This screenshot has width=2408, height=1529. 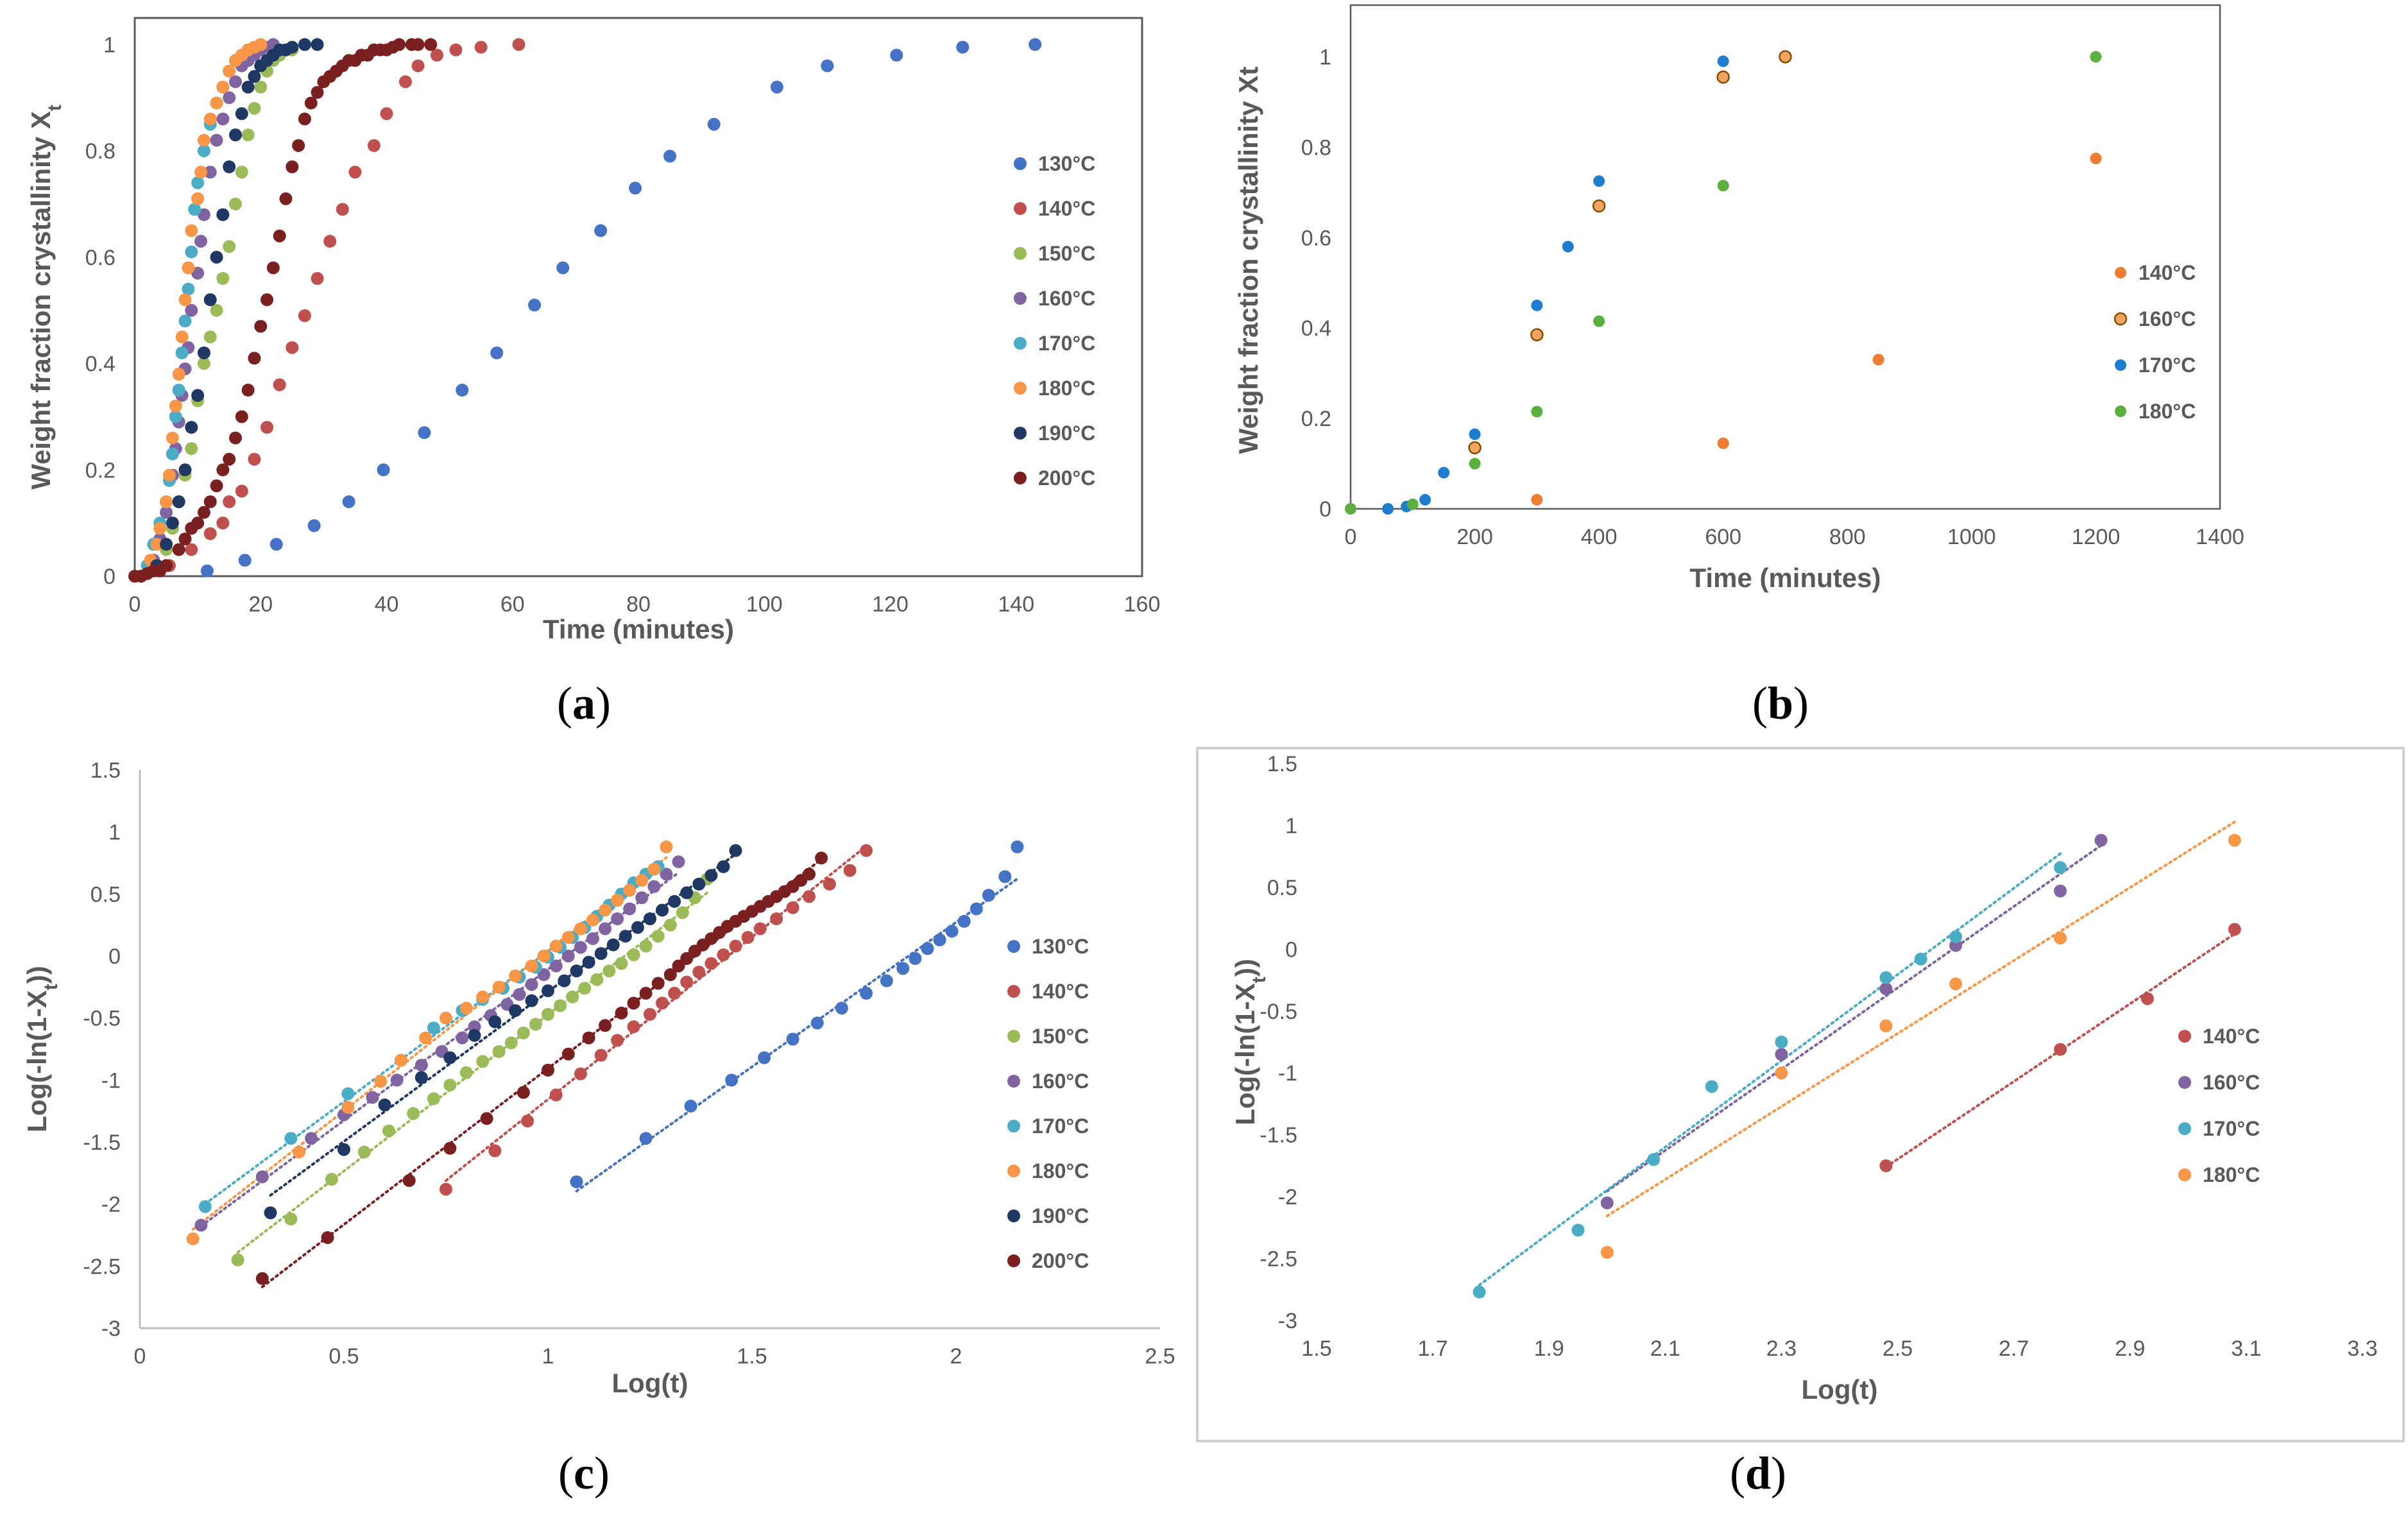 I want to click on chart-d-legend-label: 140°C, so click(x=2231, y=1036).